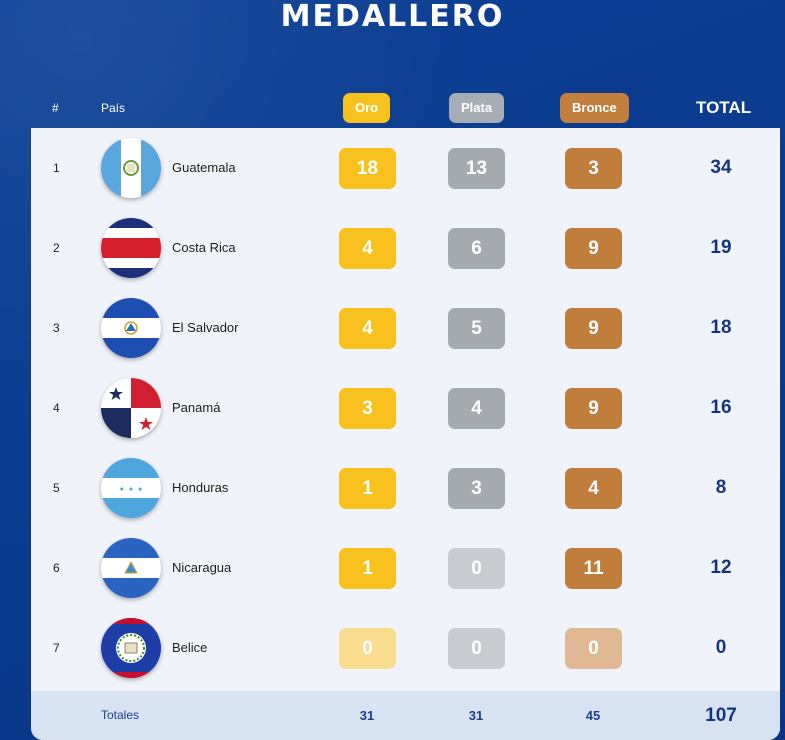 The image size is (785, 740). Describe the element at coordinates (120, 715) in the screenshot. I see `totals-label: Totales` at that location.